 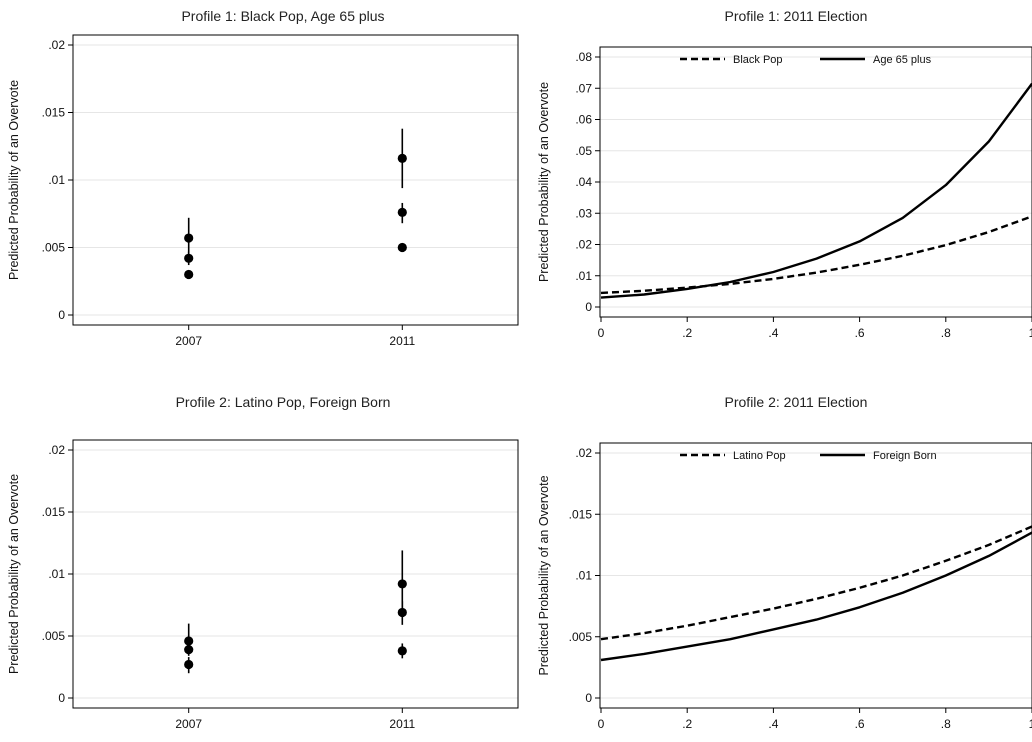 What do you see at coordinates (583, 213) in the screenshot?
I see `y-tick-label: .03` at bounding box center [583, 213].